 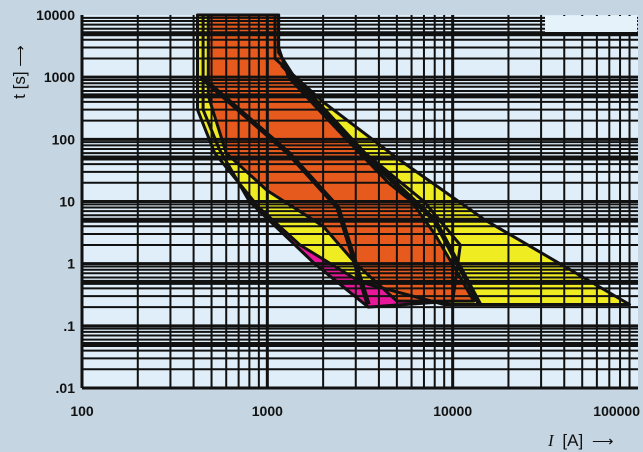 I want to click on y-axis-title: t [s] ⟶, so click(x=19, y=72).